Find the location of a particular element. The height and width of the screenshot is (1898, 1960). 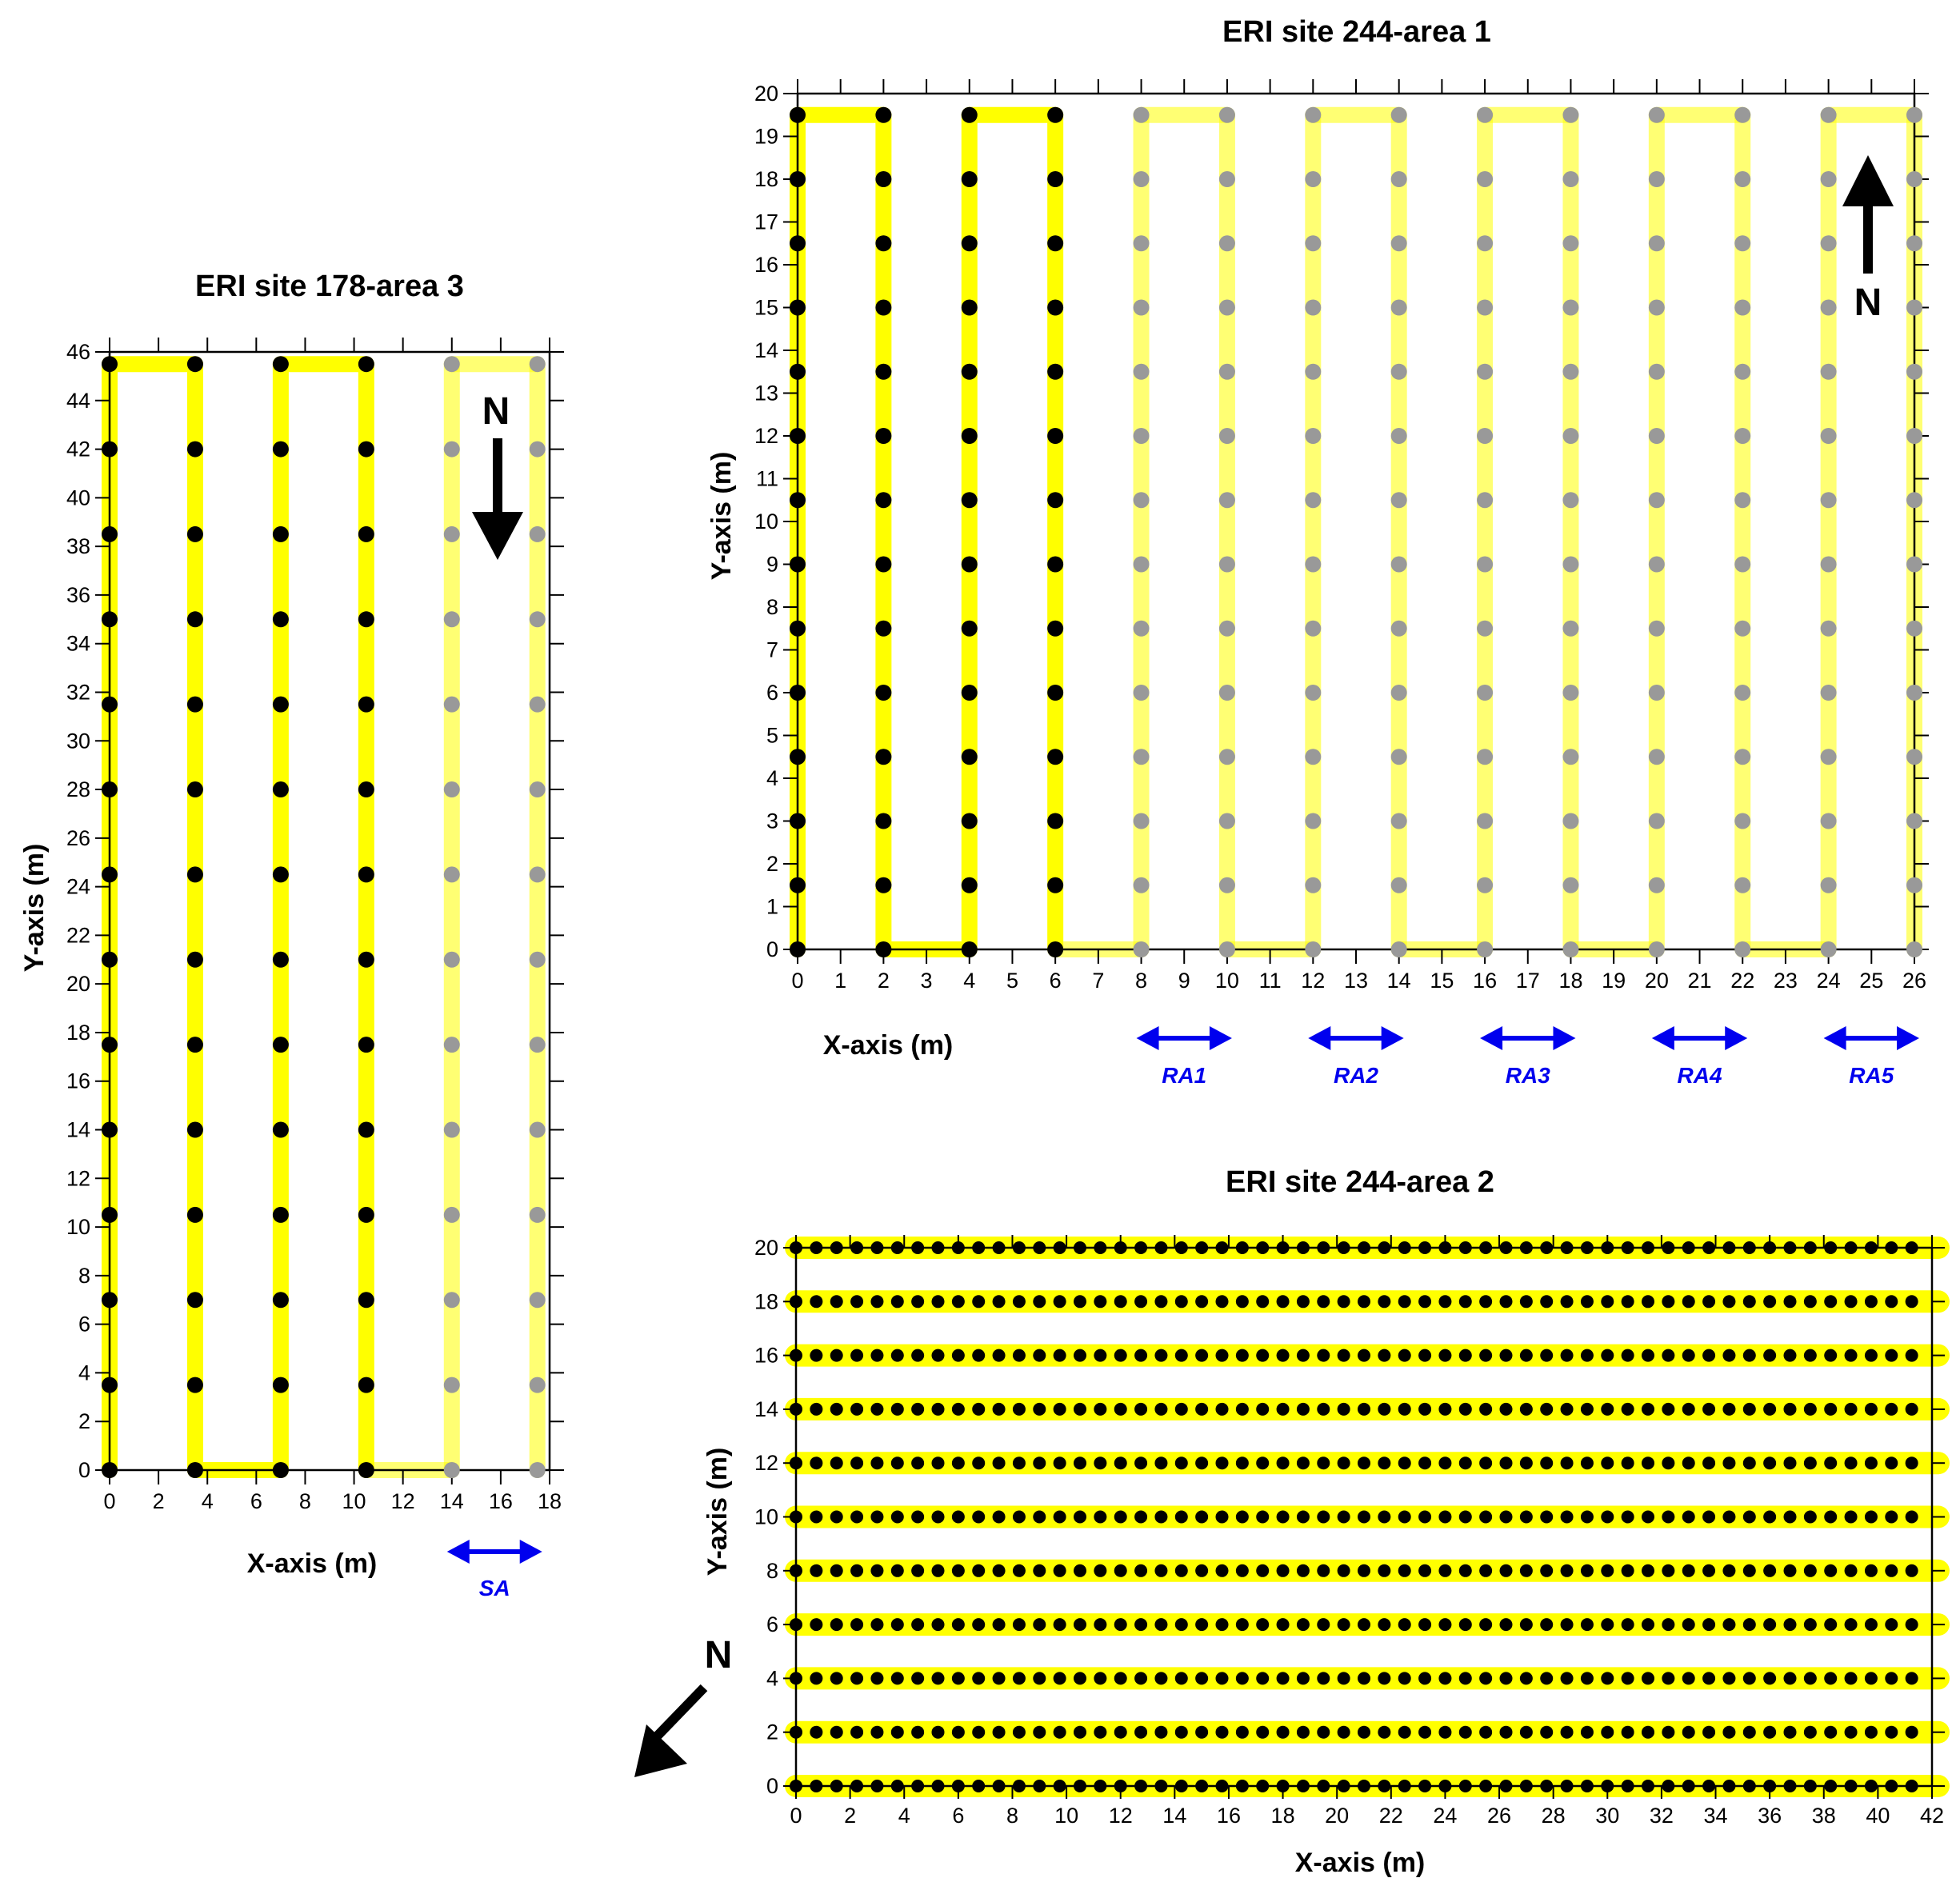

y-tick-label: 12 is located at coordinates (766, 436).